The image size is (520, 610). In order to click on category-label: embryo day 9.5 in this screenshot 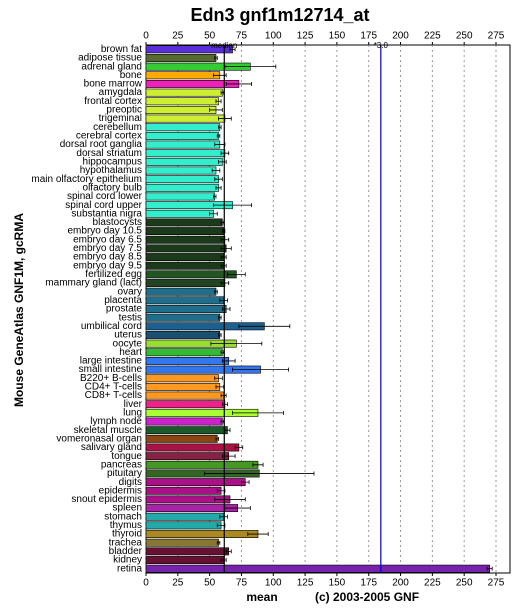, I will do `click(107, 265)`.